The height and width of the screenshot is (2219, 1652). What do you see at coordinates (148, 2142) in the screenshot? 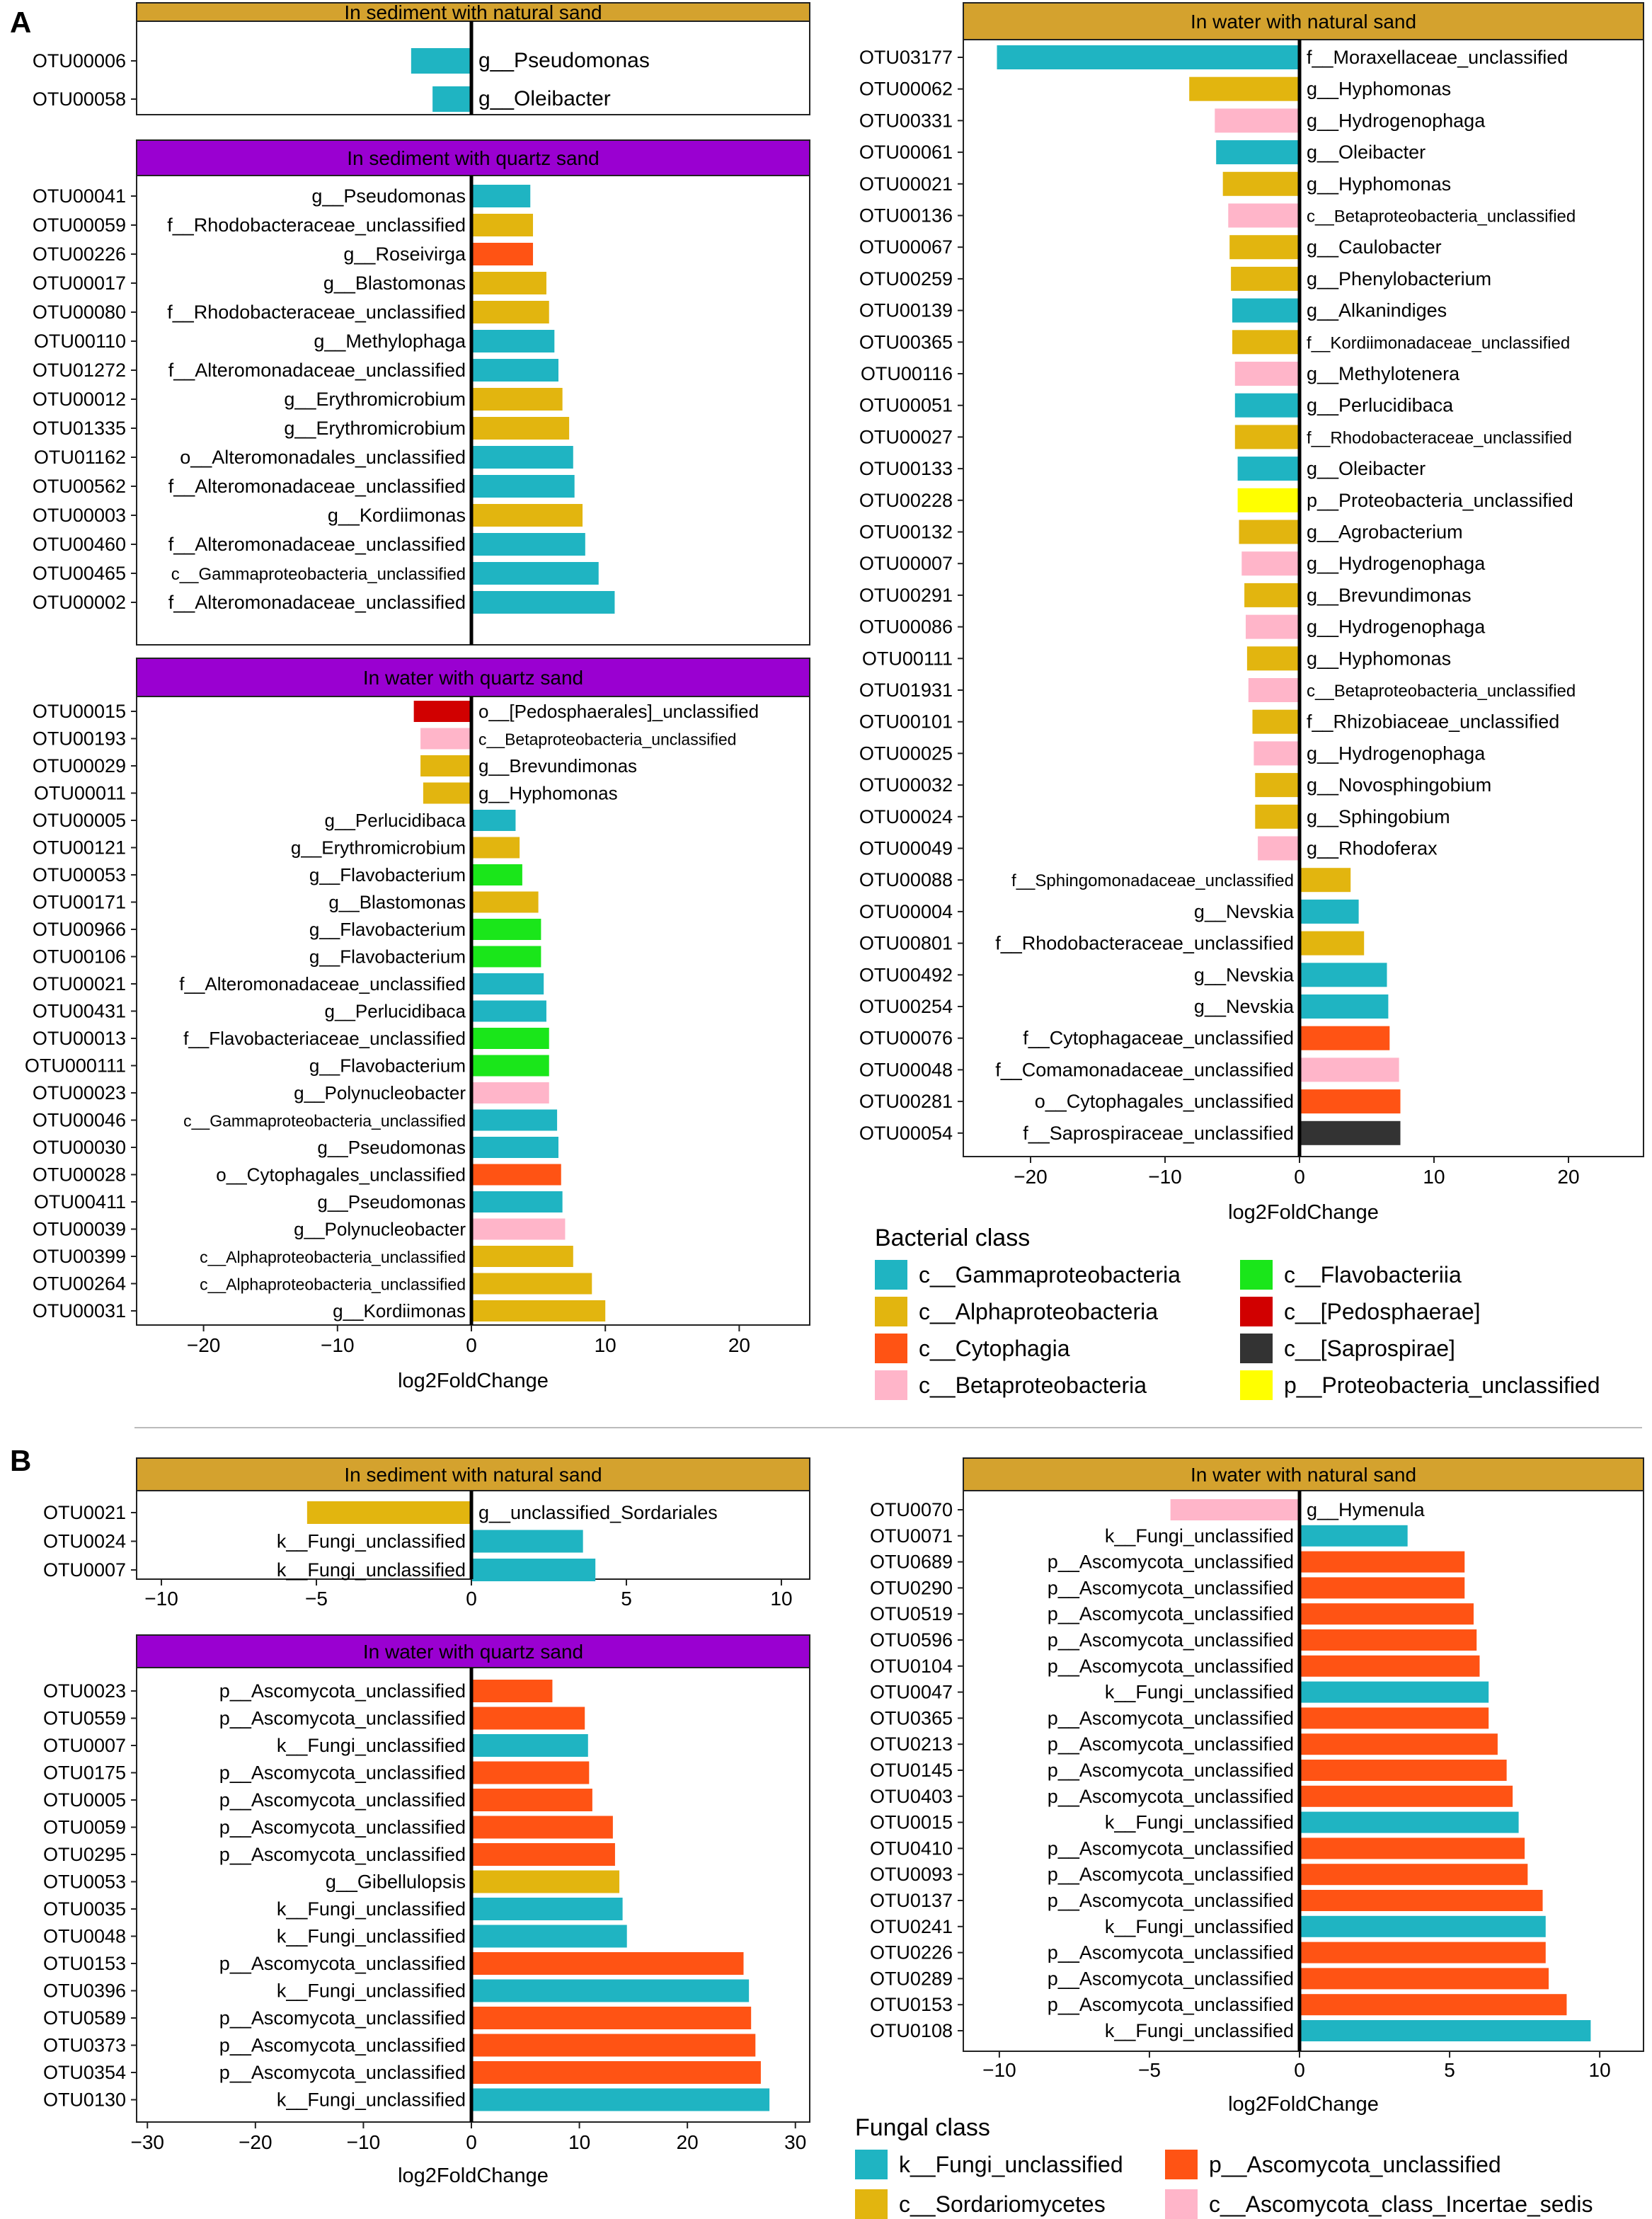
I see `chart-b2-xtick-label: −30` at bounding box center [148, 2142].